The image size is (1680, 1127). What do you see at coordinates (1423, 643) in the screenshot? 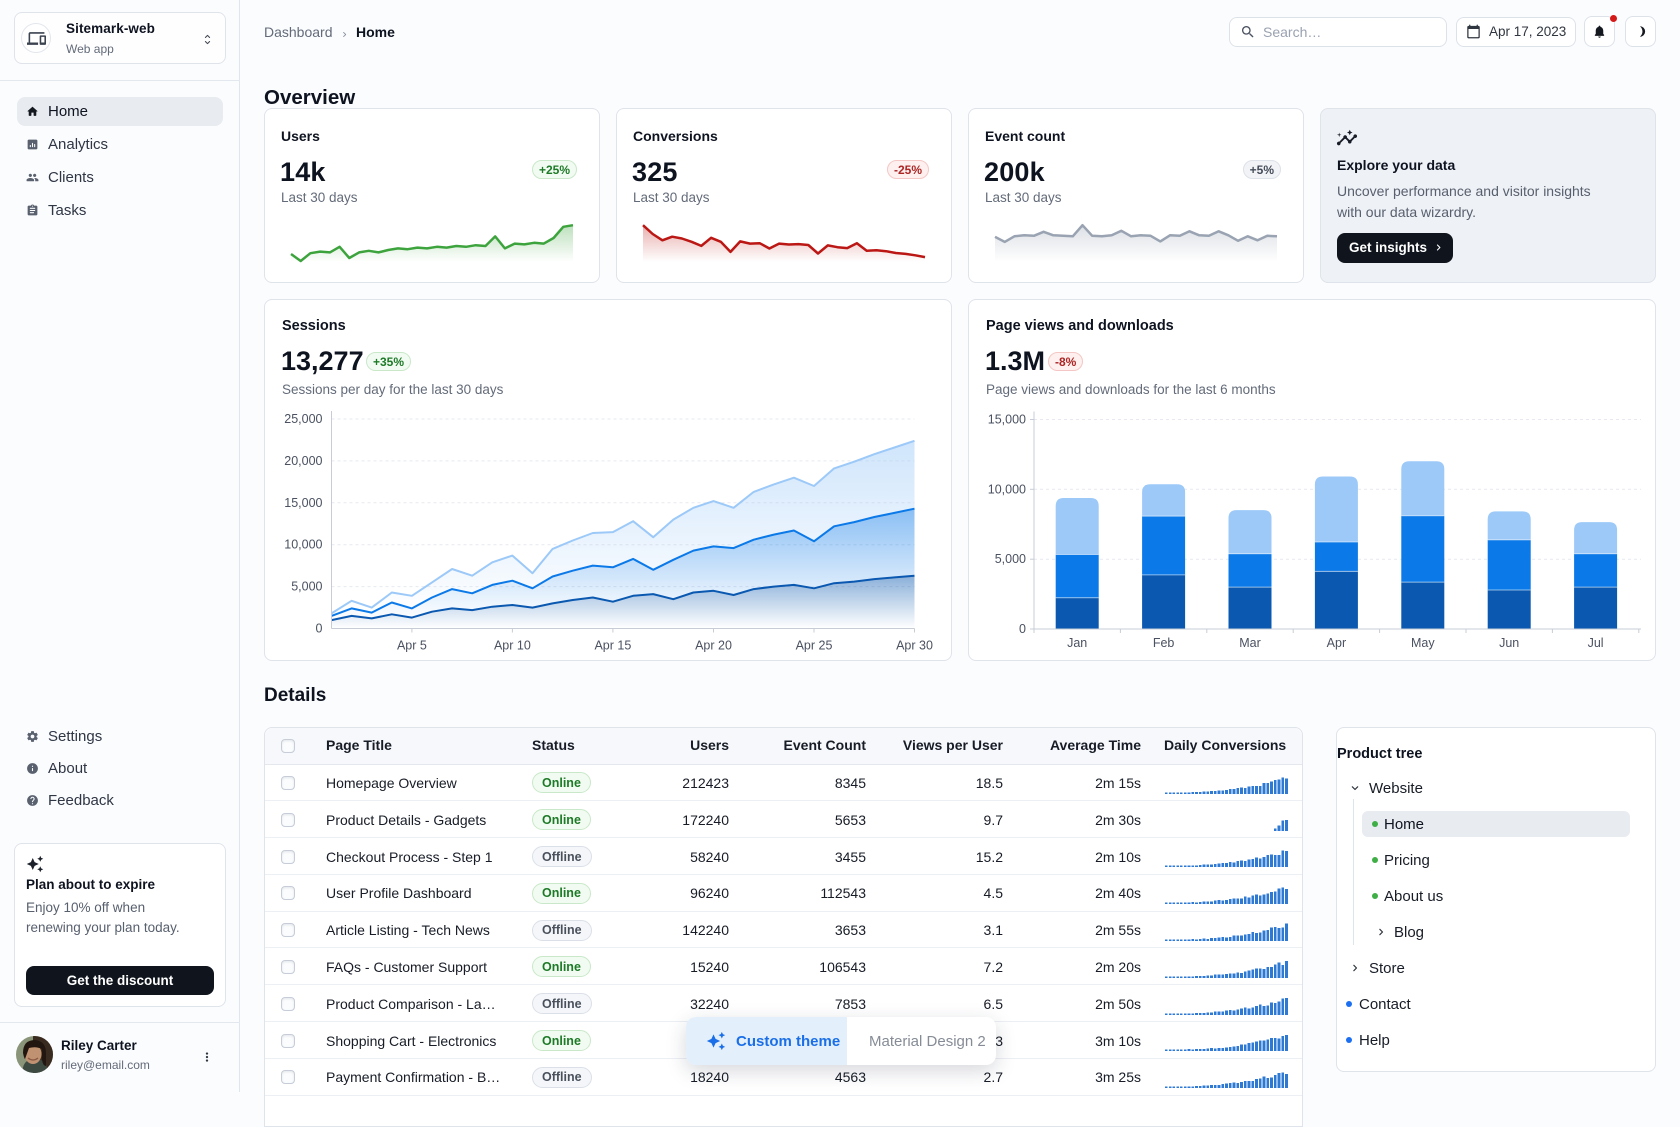
I see `svg-text: May` at bounding box center [1423, 643].